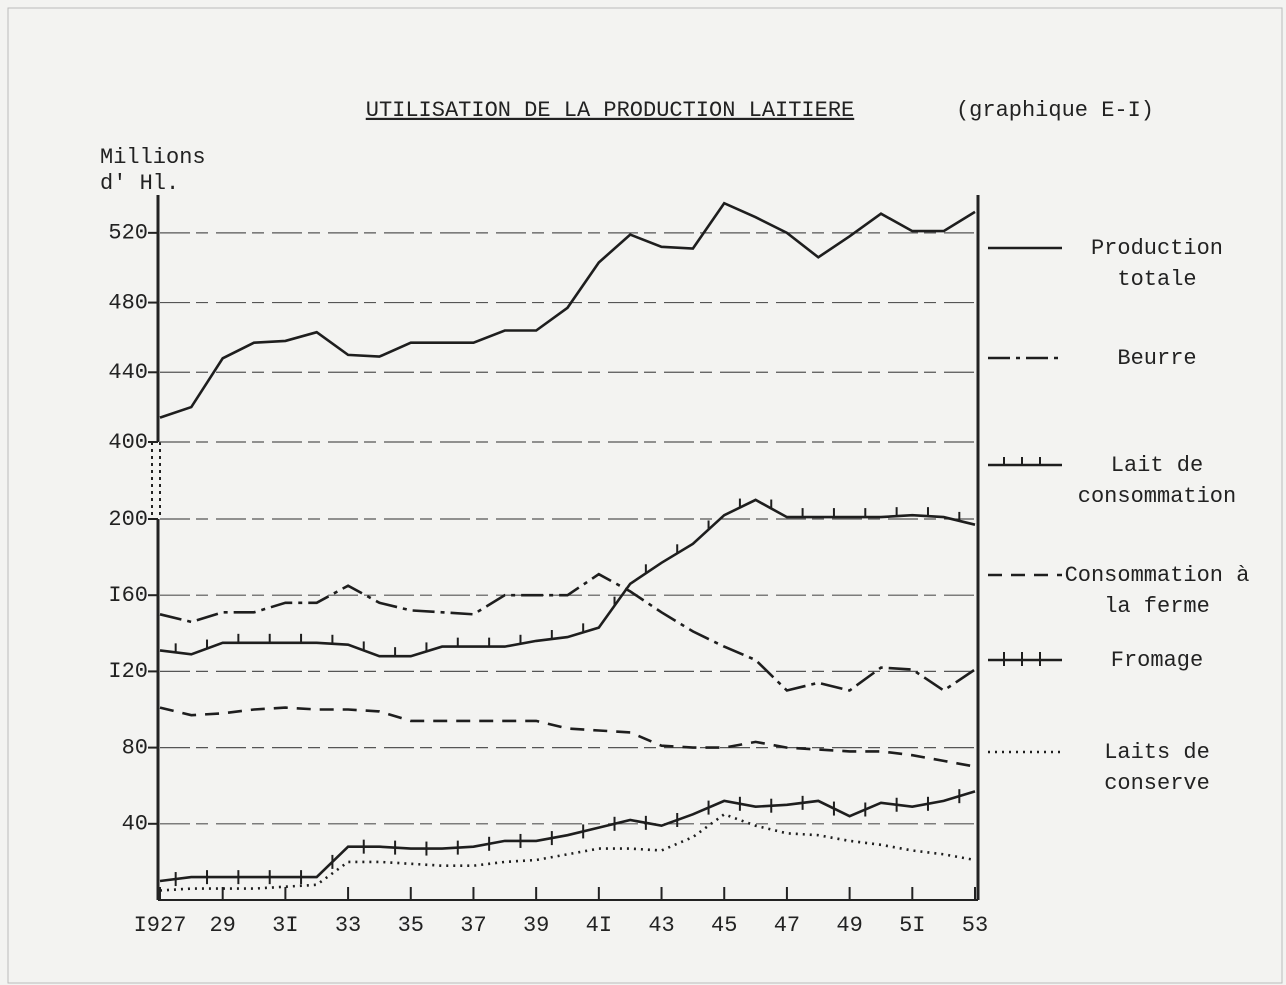  What do you see at coordinates (128, 519) in the screenshot?
I see `y-tick-label: 200` at bounding box center [128, 519].